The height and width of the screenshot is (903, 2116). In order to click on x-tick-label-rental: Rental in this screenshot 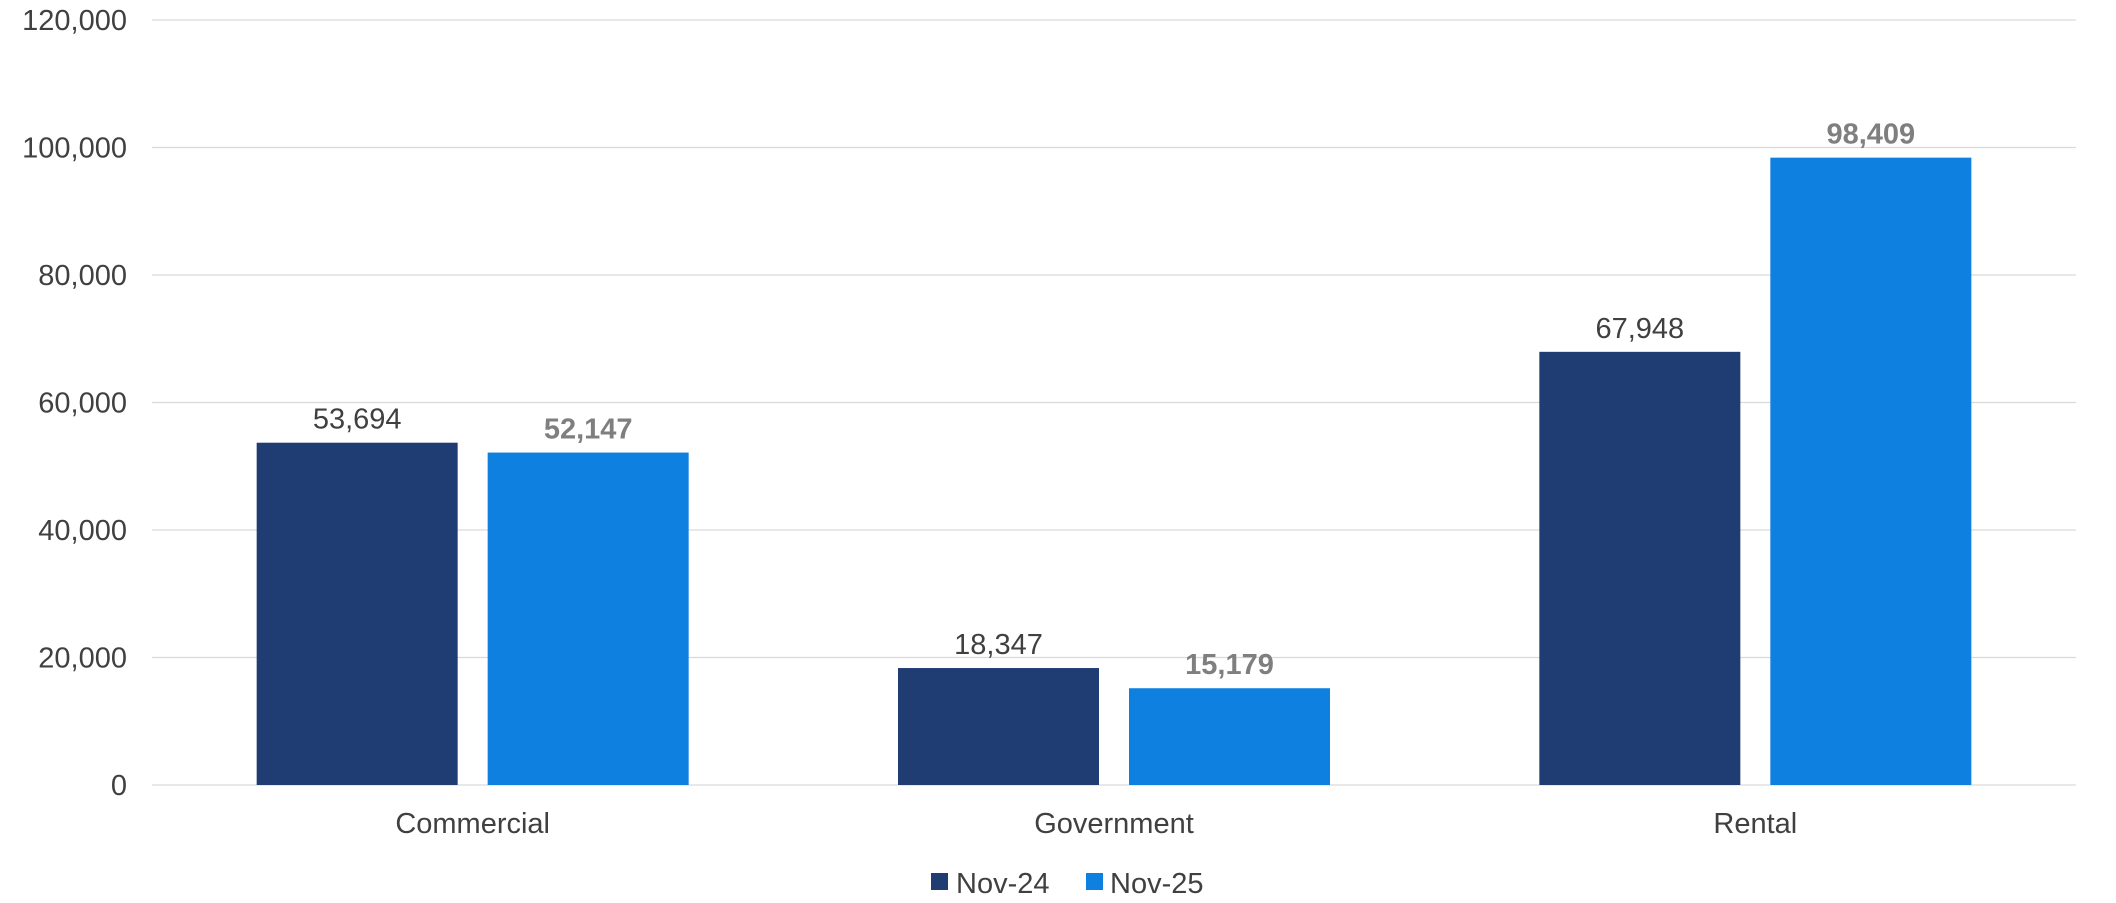, I will do `click(1755, 824)`.